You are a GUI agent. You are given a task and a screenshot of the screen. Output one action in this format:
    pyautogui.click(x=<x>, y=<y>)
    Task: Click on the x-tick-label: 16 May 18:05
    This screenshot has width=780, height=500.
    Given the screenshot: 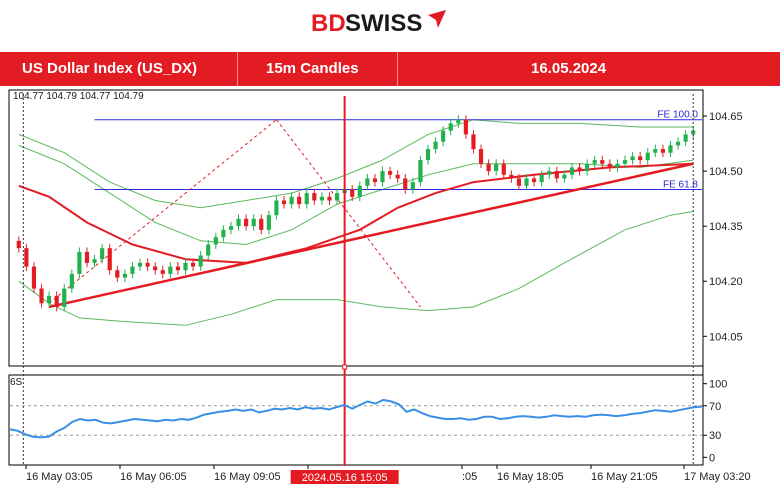 What is the action you would take?
    pyautogui.click(x=530, y=477)
    